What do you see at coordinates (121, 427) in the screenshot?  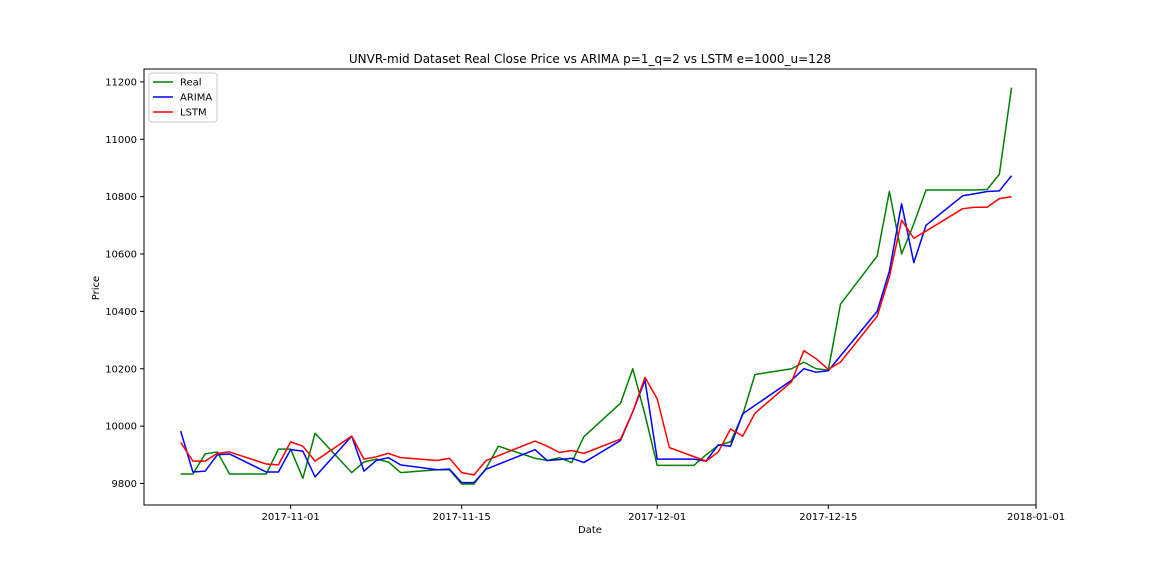 I see `y-tick-label: 10000` at bounding box center [121, 427].